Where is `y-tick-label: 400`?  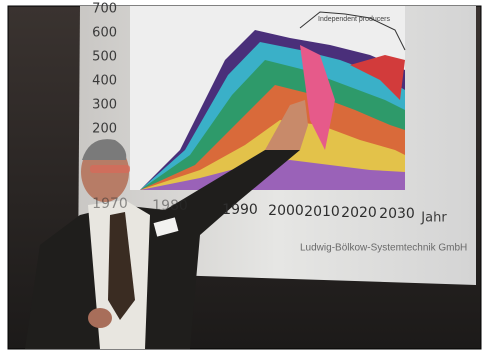
y-tick-label: 400 is located at coordinates (104, 81).